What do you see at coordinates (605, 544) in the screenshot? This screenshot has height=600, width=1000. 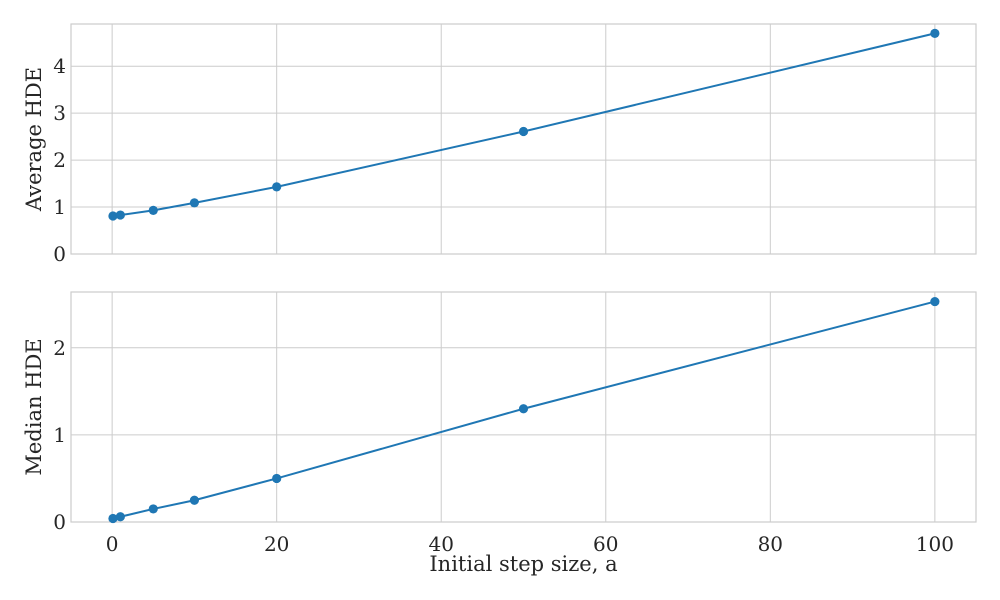 I see `x-tick-label: 60` at bounding box center [605, 544].